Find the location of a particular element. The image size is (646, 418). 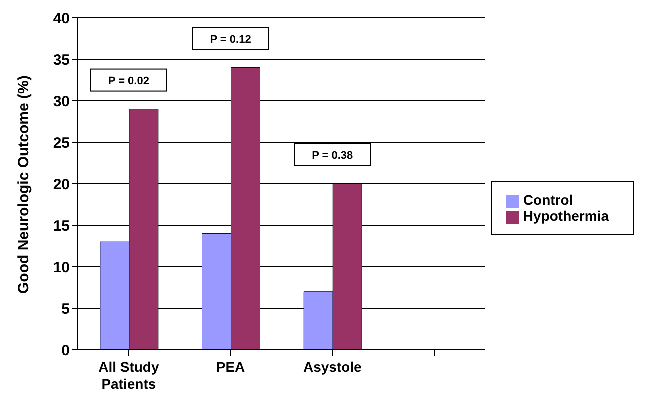

legend-label: Control is located at coordinates (548, 200).